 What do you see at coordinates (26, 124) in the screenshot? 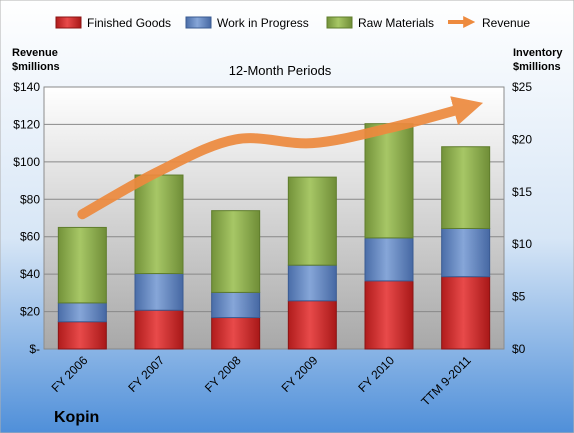
I see `left-tick-label: $120` at bounding box center [26, 124].